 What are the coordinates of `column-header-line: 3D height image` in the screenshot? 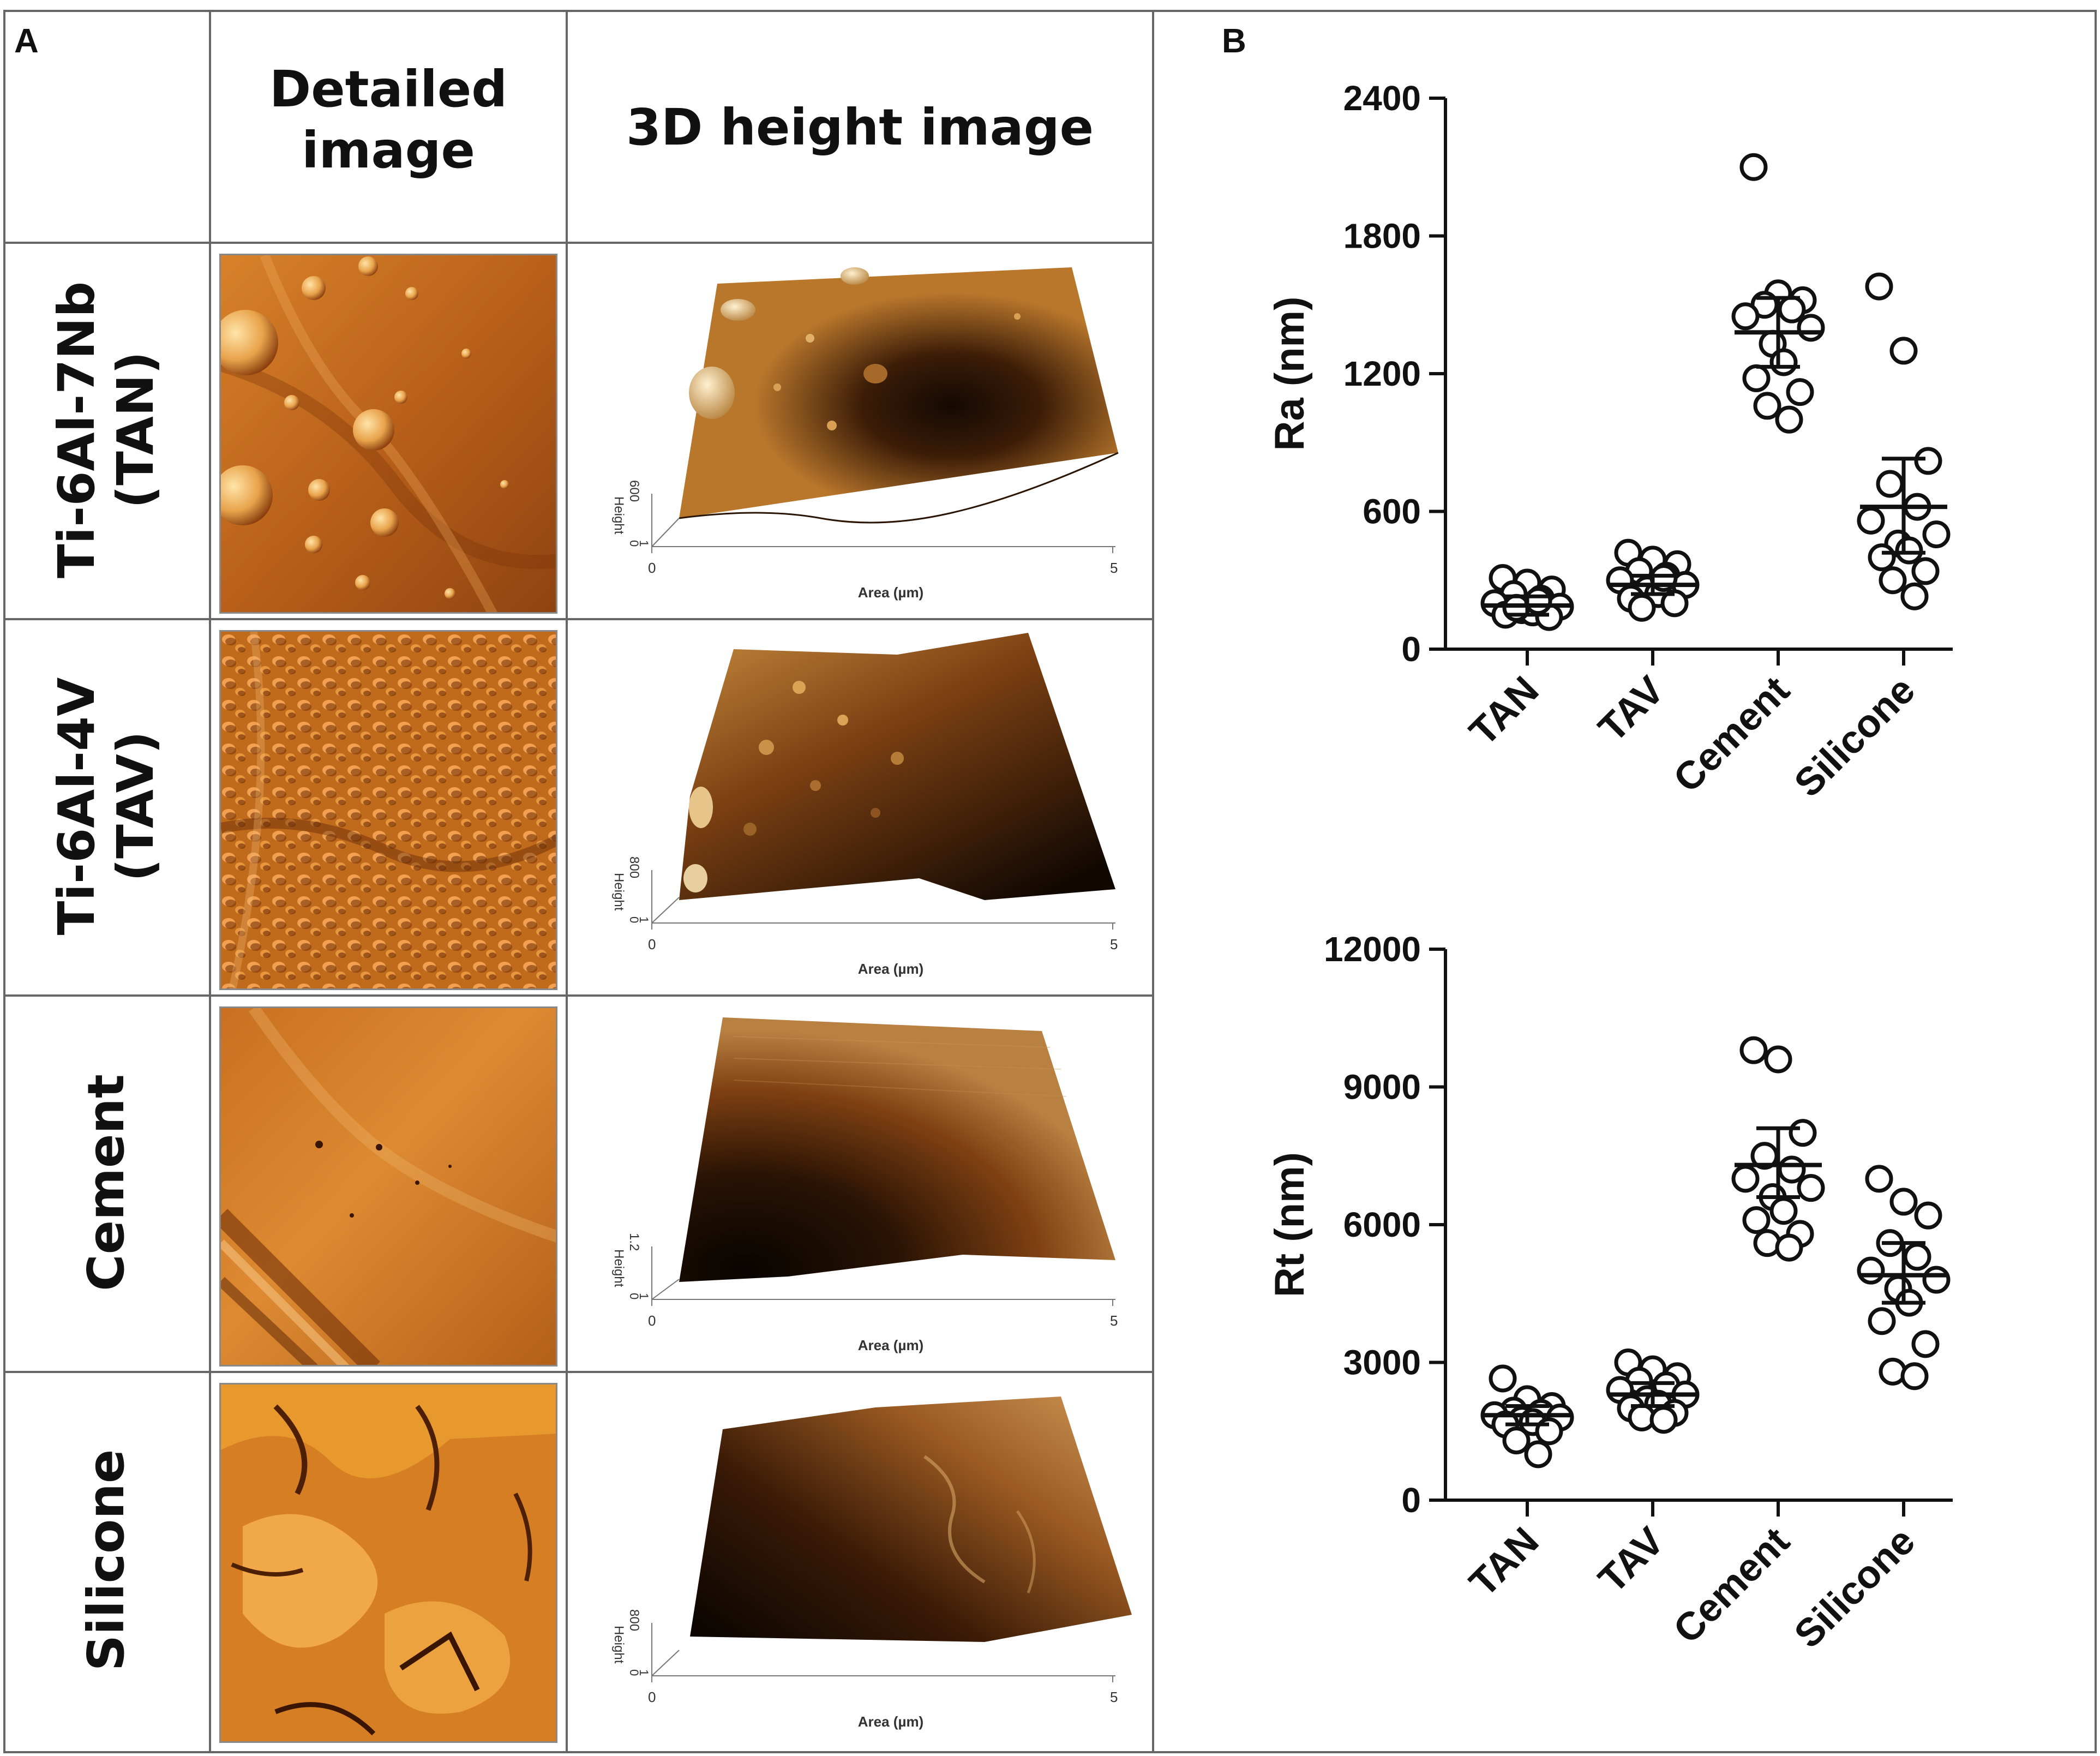 It's located at (860, 127).